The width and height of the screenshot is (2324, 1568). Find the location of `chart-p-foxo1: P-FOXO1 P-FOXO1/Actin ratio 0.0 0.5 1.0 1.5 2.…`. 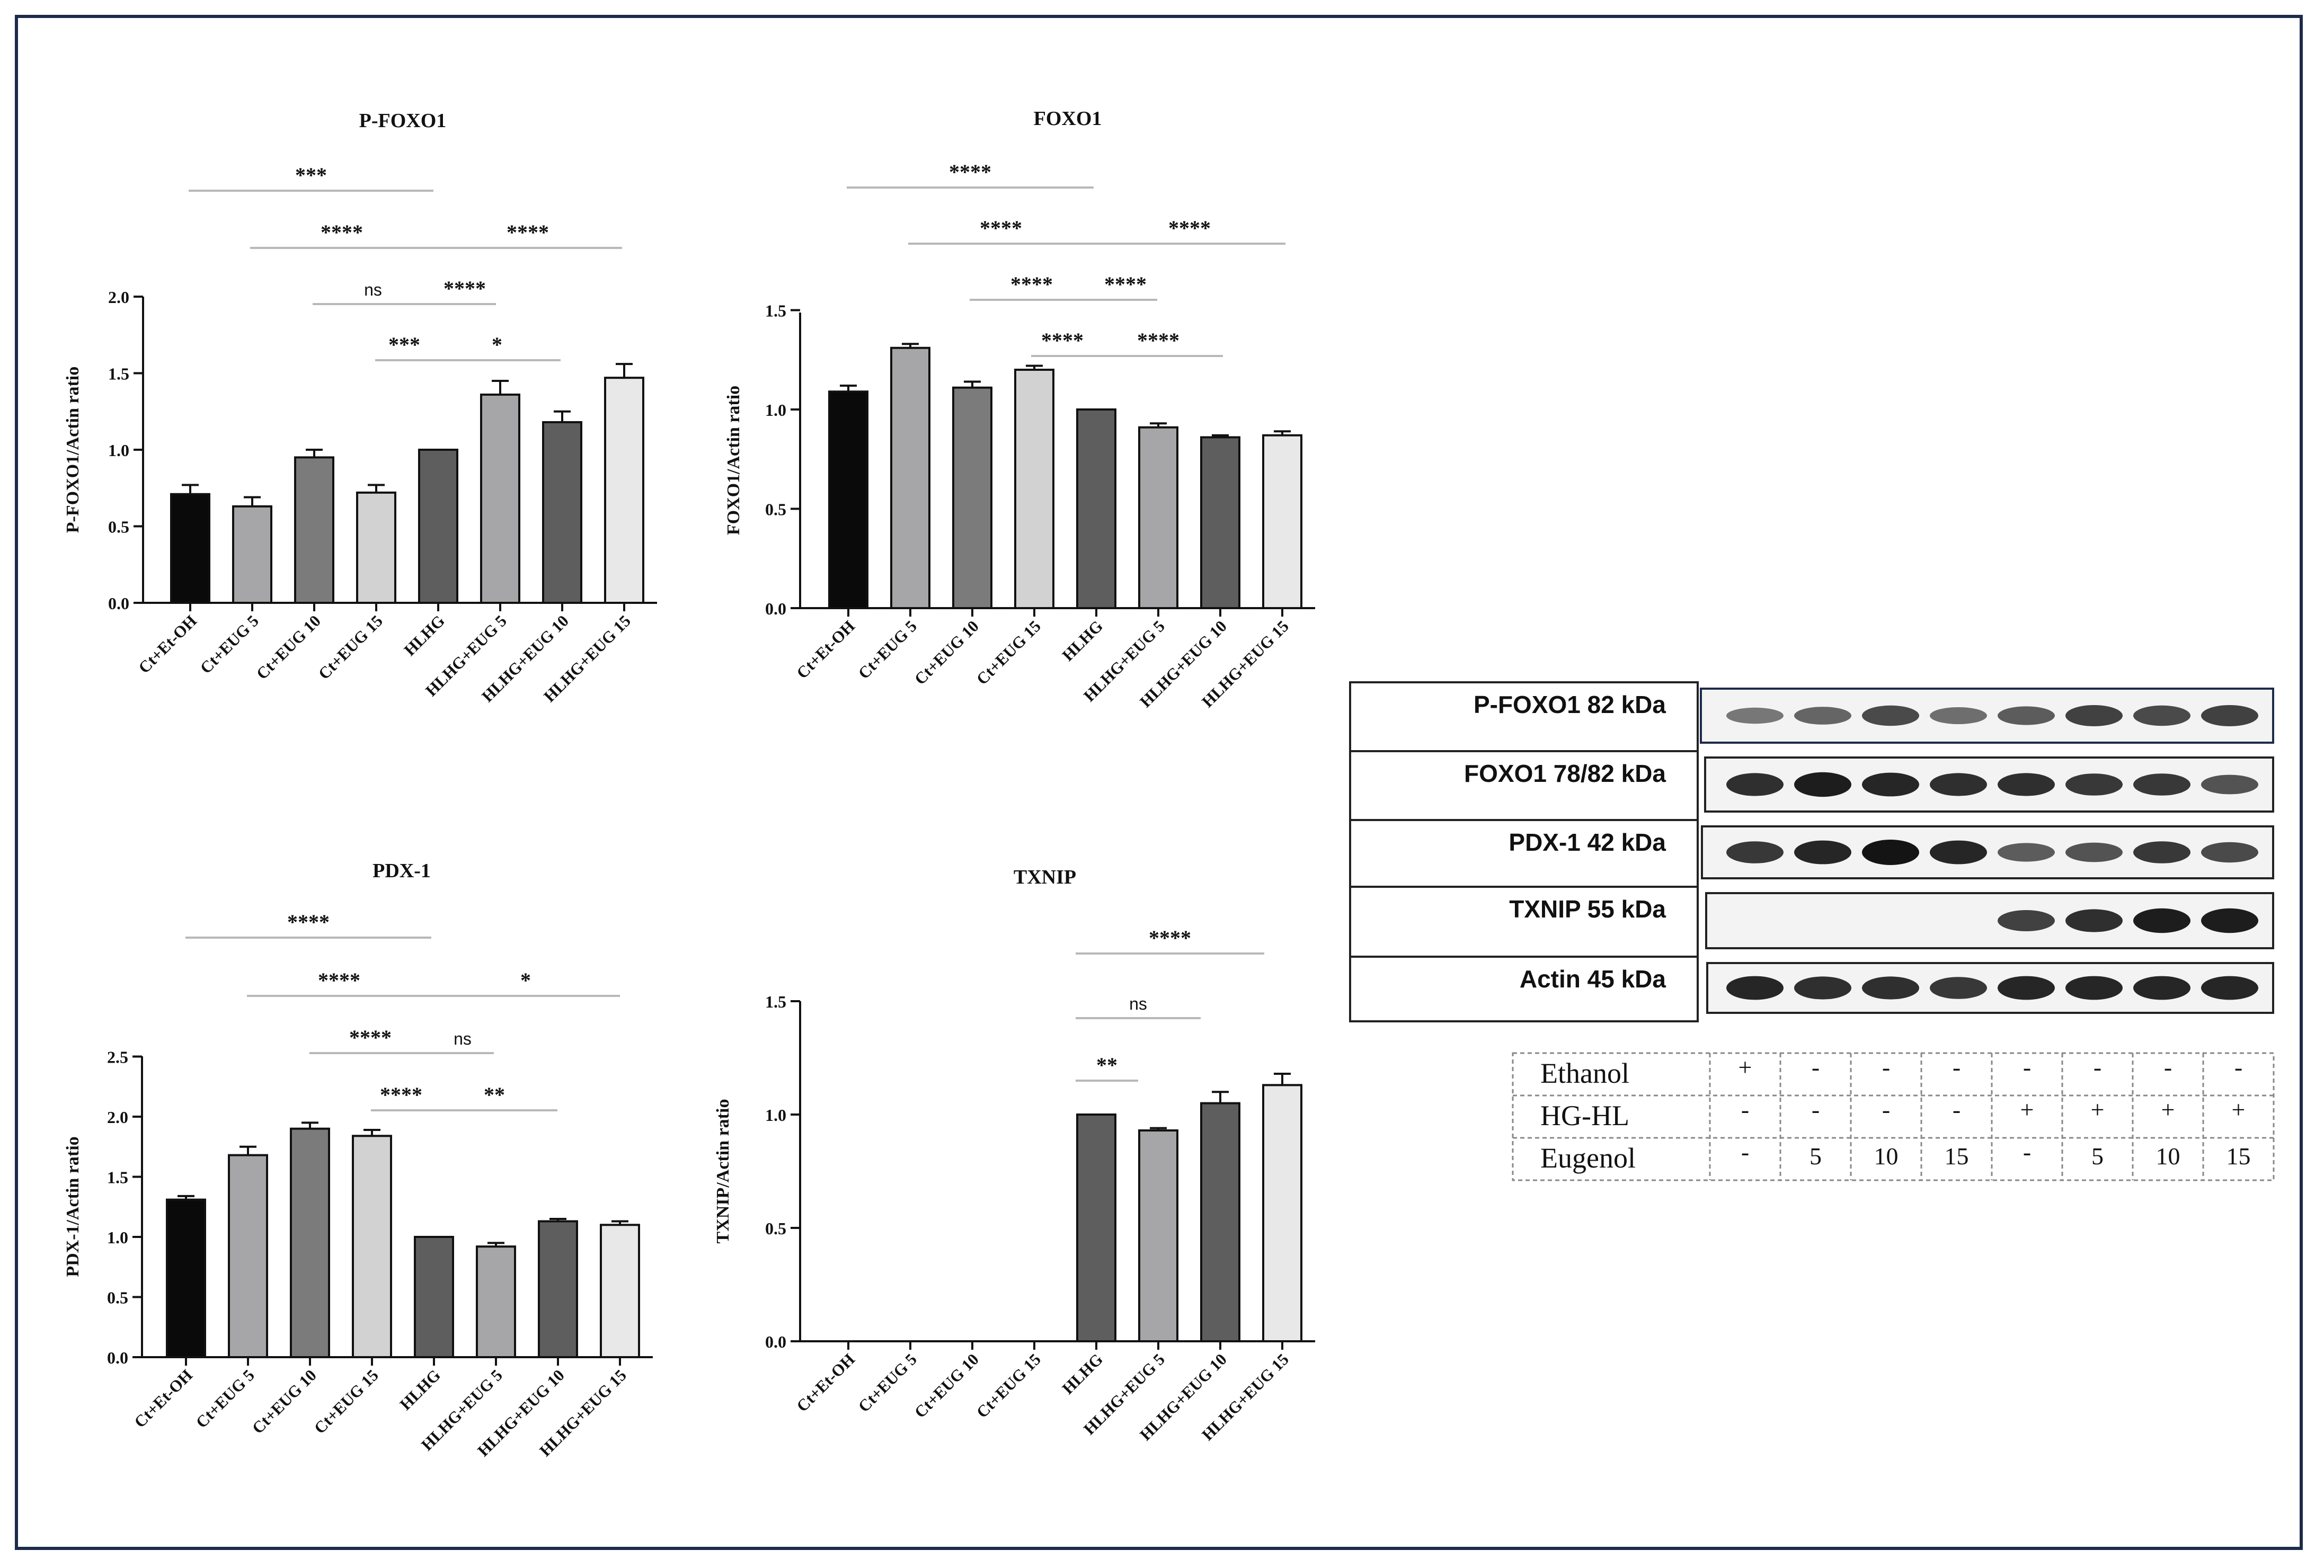

chart-p-foxo1: P-FOXO1 P-FOXO1/Actin ratio 0.0 0.5 1.0 1.5 2.… is located at coordinates (360, 408).